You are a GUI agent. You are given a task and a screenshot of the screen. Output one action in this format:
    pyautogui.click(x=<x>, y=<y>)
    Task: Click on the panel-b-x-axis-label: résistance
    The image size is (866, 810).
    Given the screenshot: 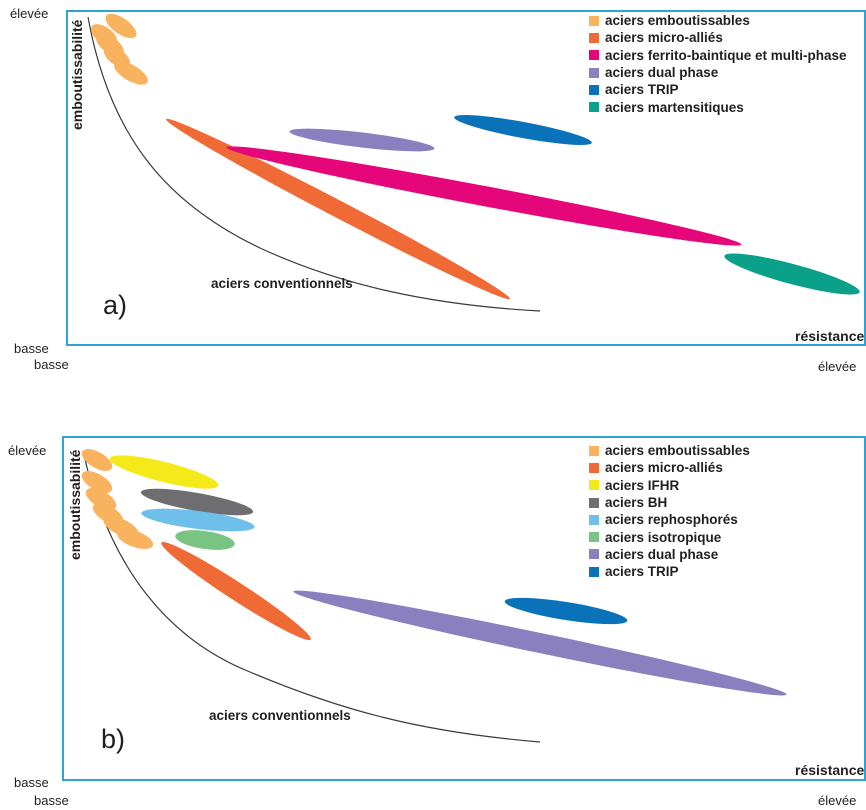 What is the action you would take?
    pyautogui.click(x=830, y=770)
    